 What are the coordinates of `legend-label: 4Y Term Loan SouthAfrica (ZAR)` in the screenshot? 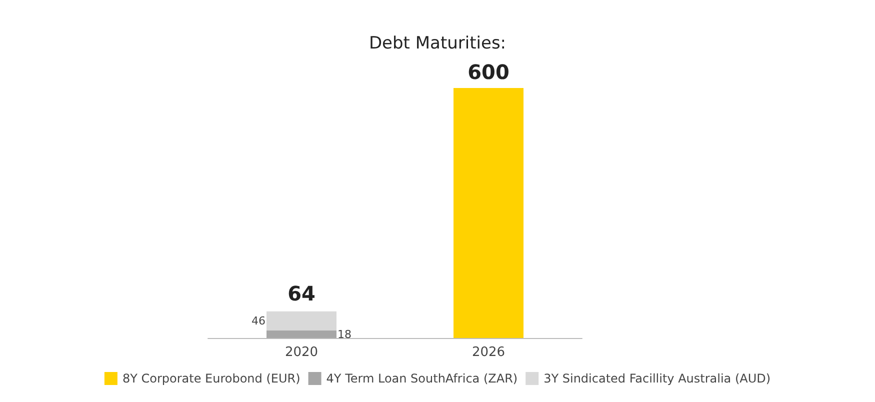 It's located at (422, 379).